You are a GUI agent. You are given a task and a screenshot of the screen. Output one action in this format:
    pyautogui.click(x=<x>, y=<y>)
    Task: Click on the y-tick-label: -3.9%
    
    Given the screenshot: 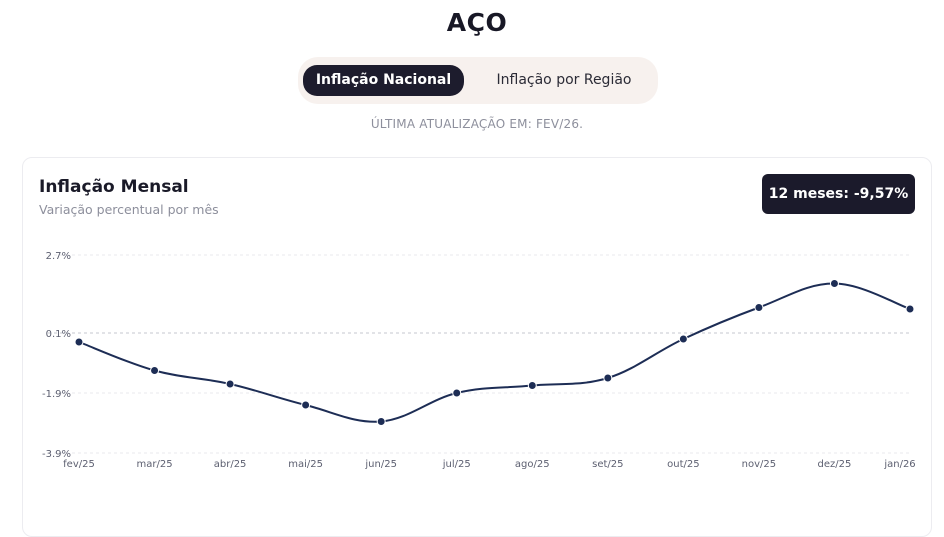 What is the action you would take?
    pyautogui.click(x=56, y=454)
    